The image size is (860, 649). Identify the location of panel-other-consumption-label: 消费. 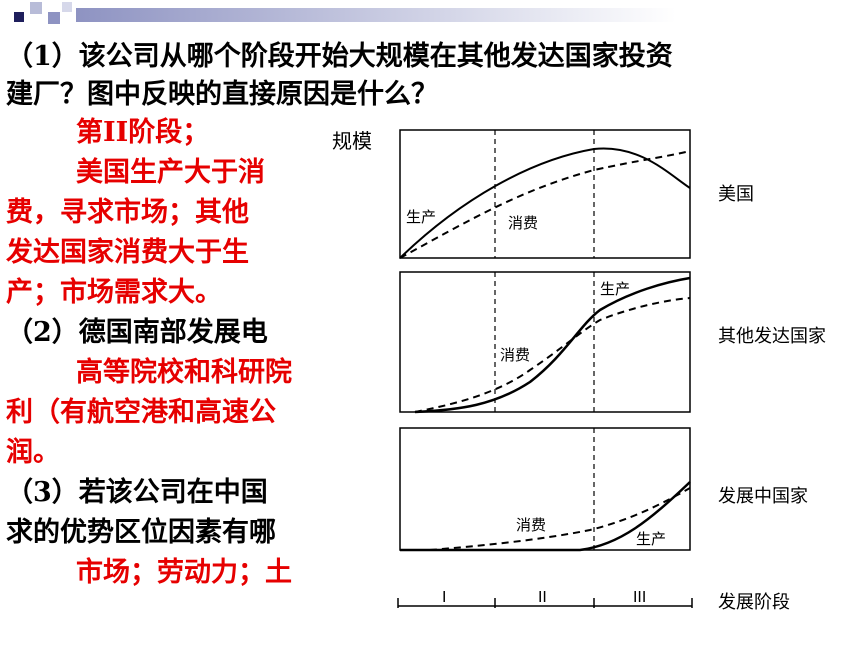
(515, 355).